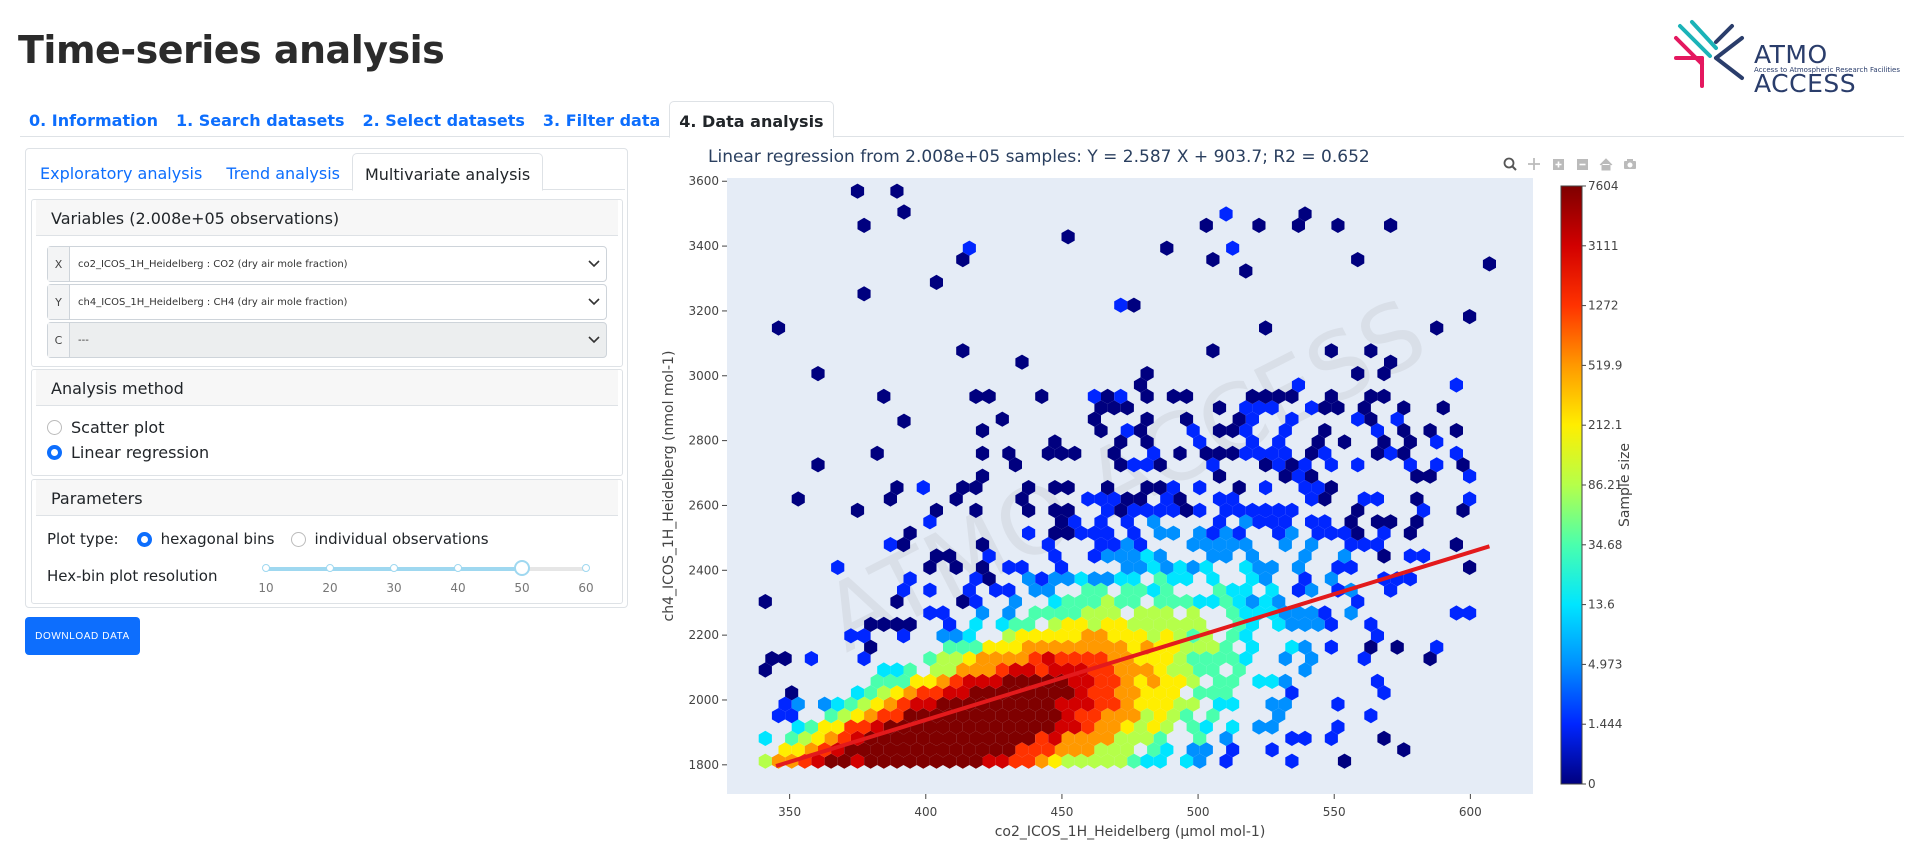 This screenshot has width=1920, height=858. What do you see at coordinates (1558, 164) in the screenshot?
I see `zoom-in-icon` at bounding box center [1558, 164].